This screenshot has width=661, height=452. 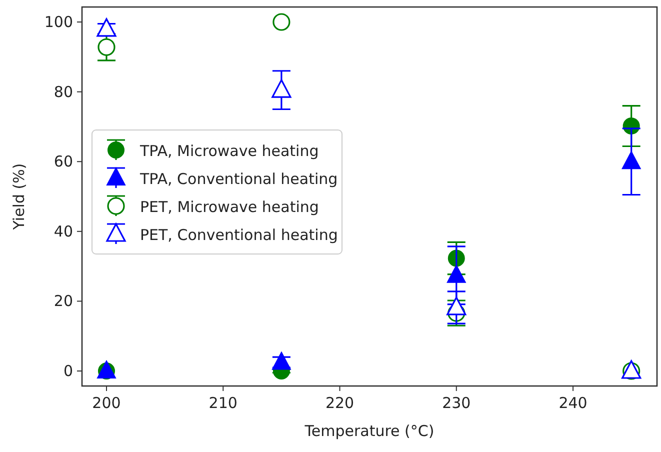 What do you see at coordinates (229, 207) in the screenshot?
I see `legend-label: PET, Microwave heating` at bounding box center [229, 207].